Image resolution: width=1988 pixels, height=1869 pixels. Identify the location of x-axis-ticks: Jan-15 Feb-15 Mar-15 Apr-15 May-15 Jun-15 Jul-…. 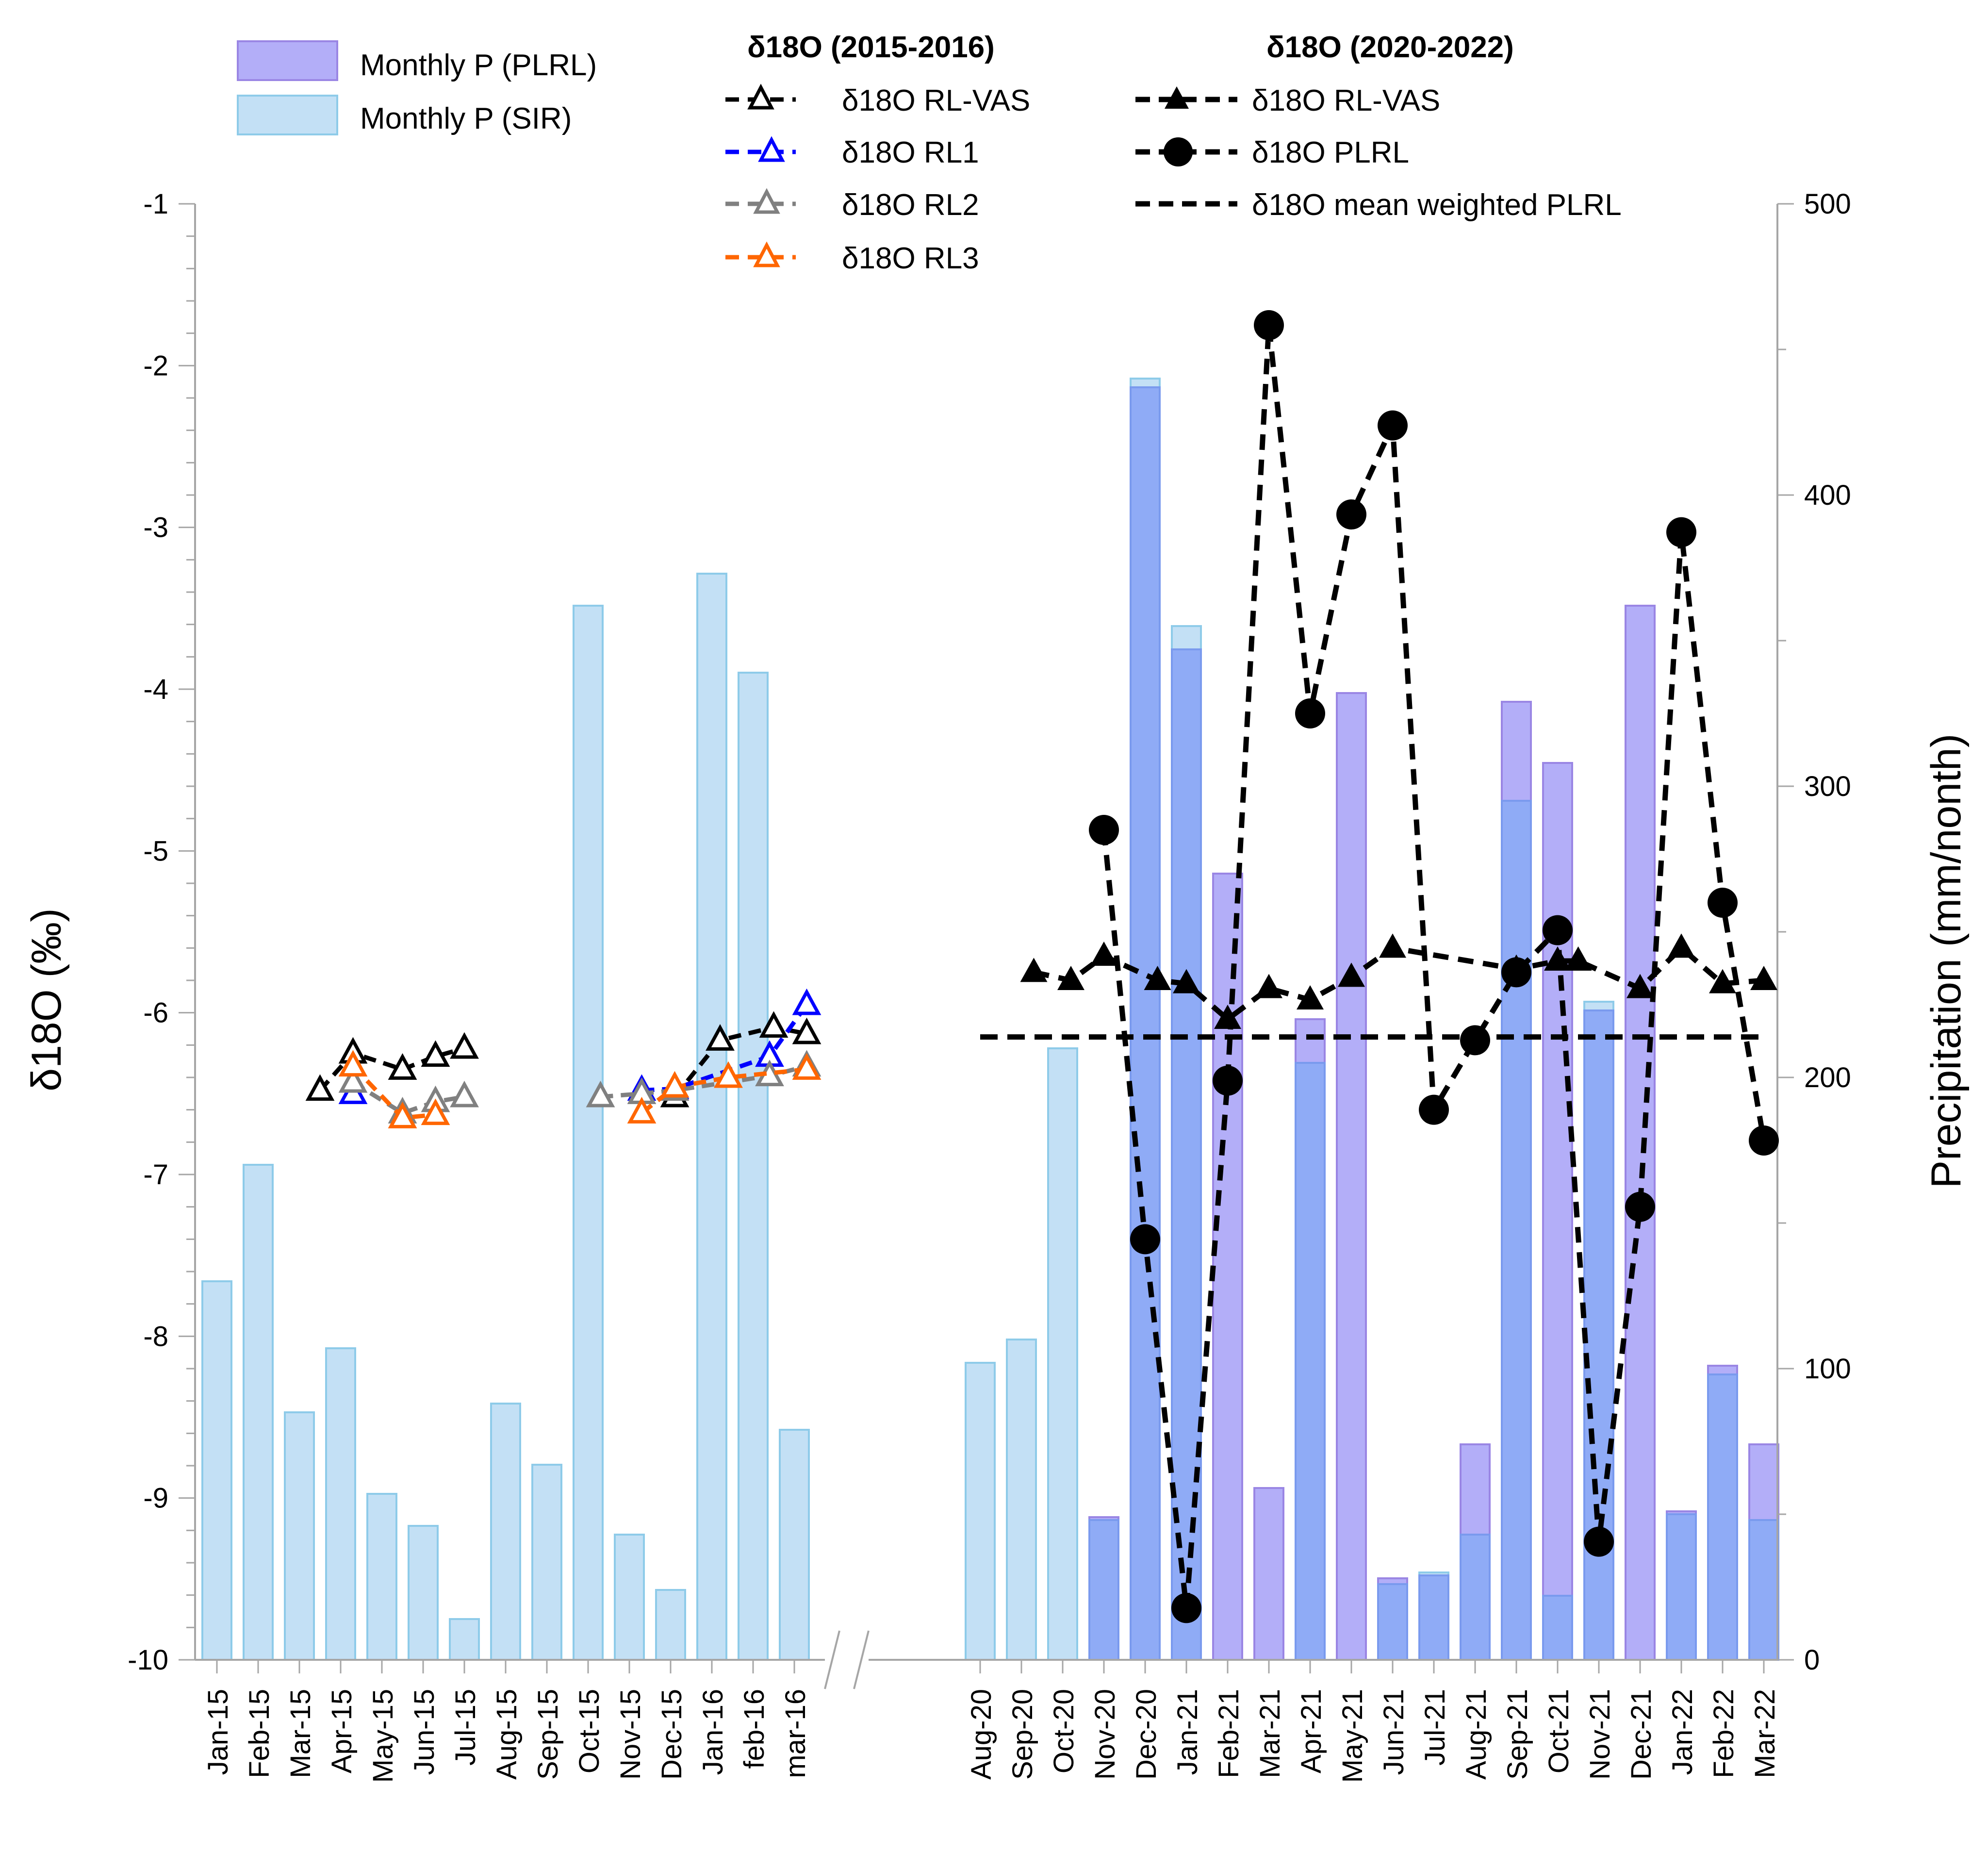
(991, 1722).